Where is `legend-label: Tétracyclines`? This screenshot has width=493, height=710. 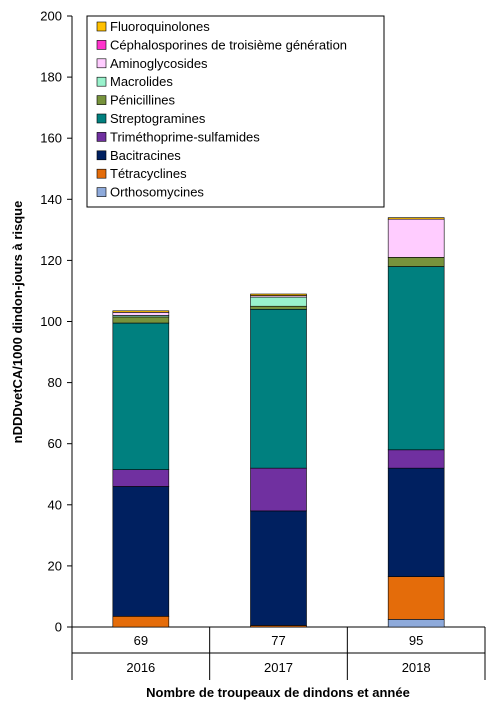
legend-label: Tétracyclines is located at coordinates (148, 173).